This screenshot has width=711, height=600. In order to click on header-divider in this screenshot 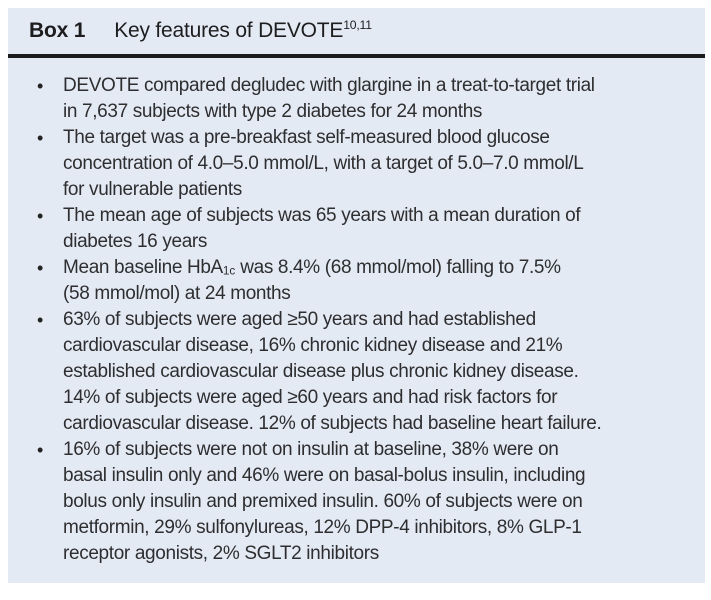, I will do `click(356, 56)`.